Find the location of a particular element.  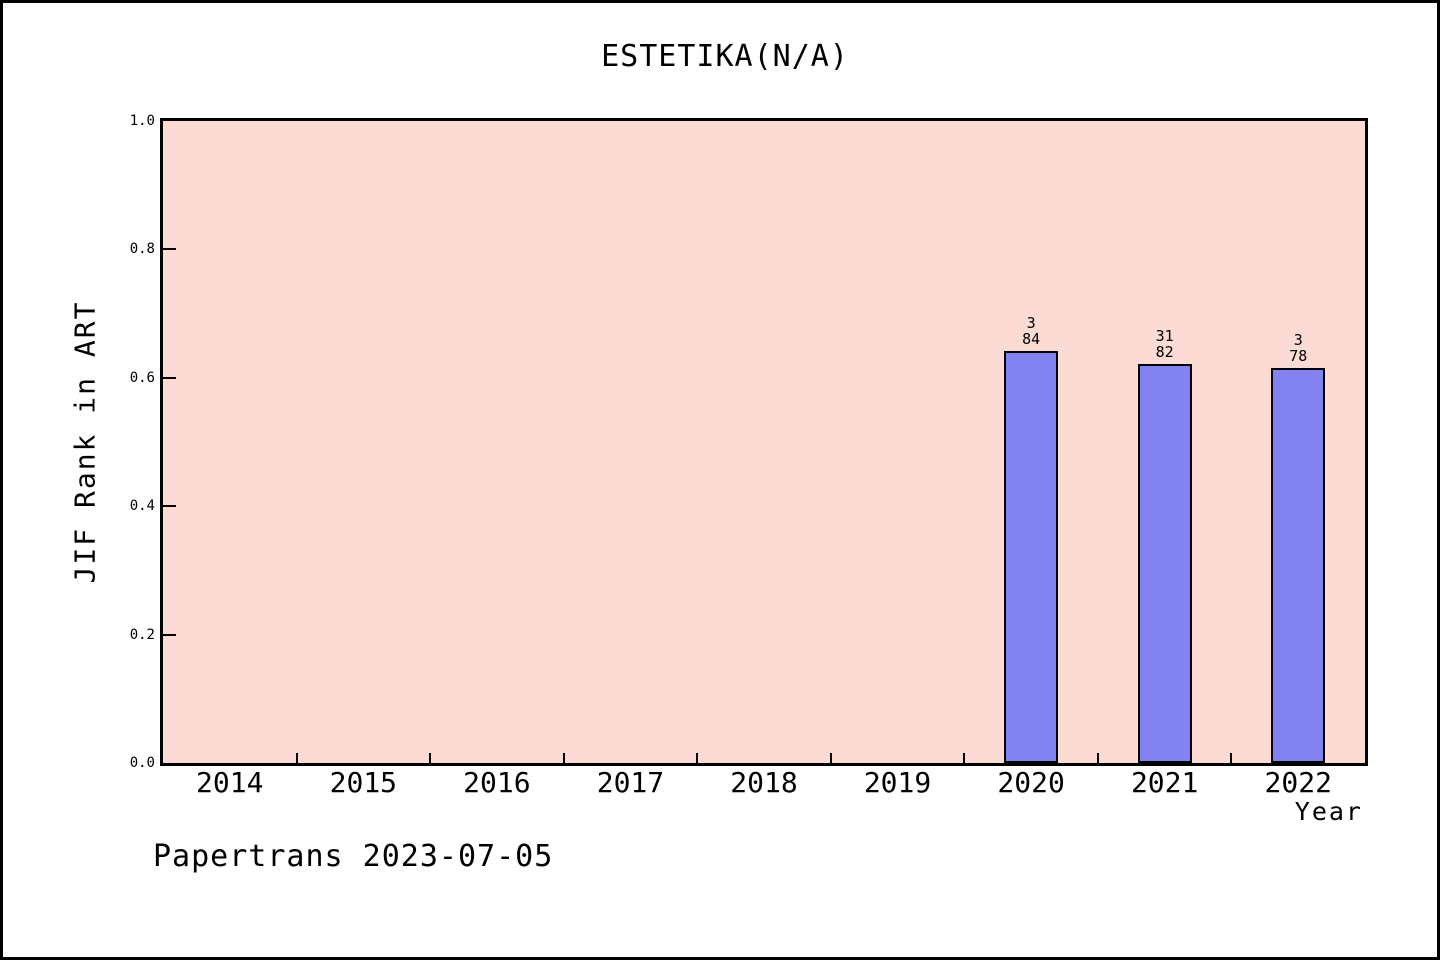

x-tick-label: 2018 is located at coordinates (764, 782).